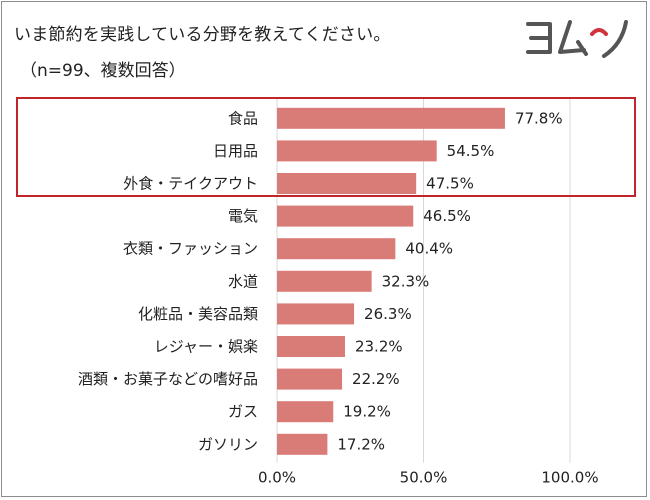 This screenshot has height=500, width=650. I want to click on value-label: 46.5%, so click(447, 216).